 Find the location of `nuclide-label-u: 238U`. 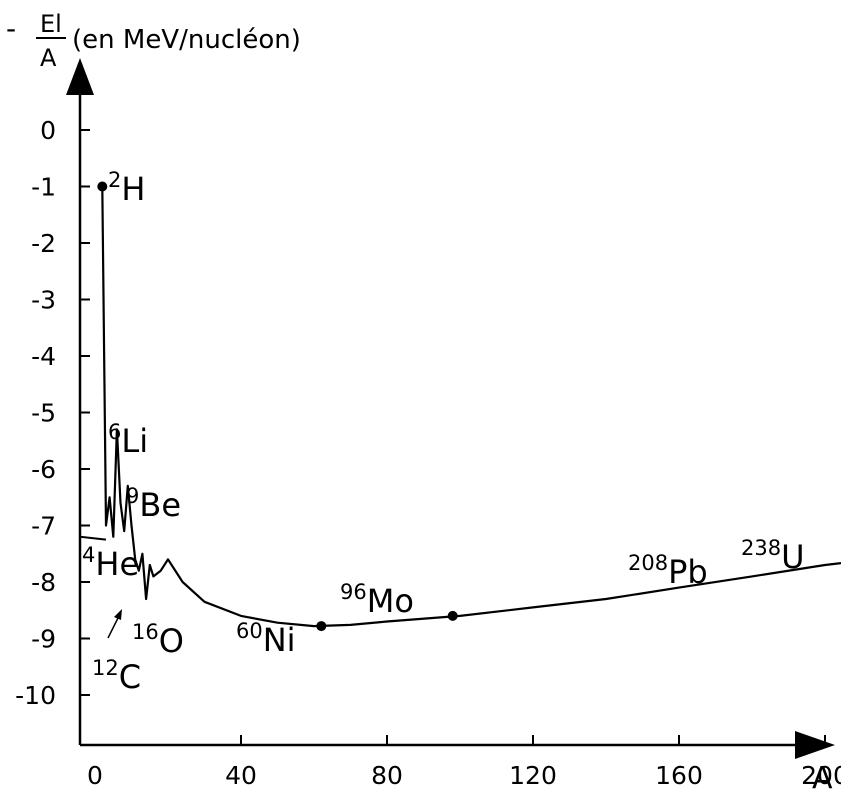

nuclide-label-u: 238U is located at coordinates (773, 556).